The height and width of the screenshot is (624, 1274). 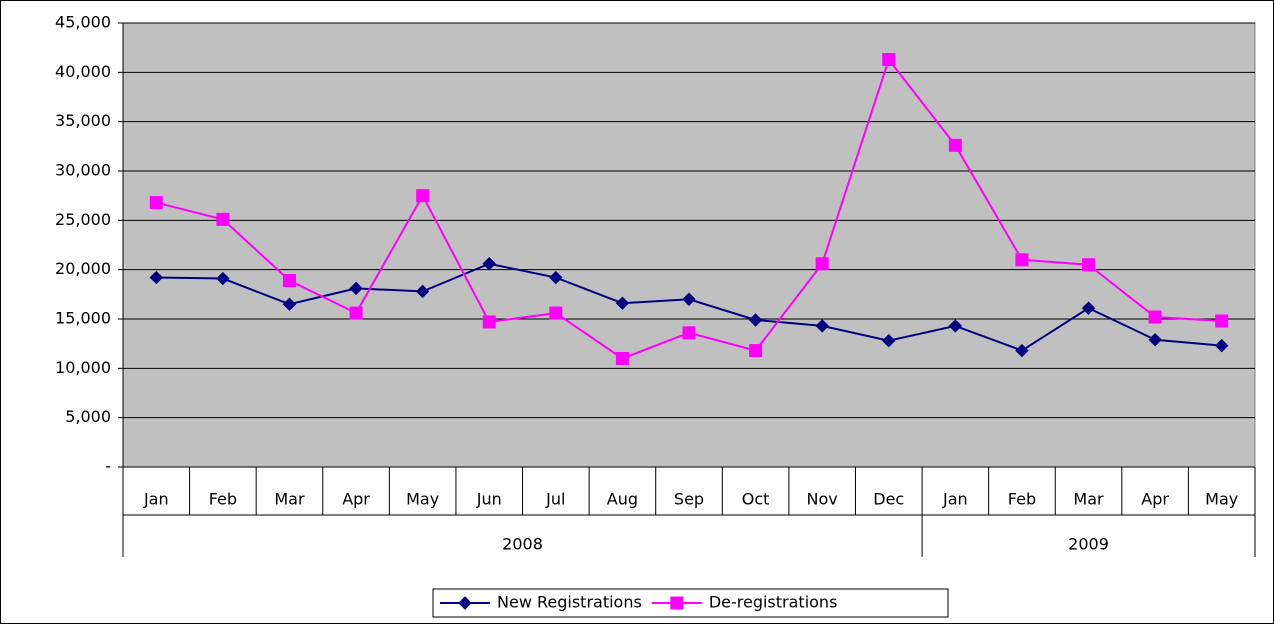 I want to click on y-tick-label: 25,000, so click(x=83, y=219).